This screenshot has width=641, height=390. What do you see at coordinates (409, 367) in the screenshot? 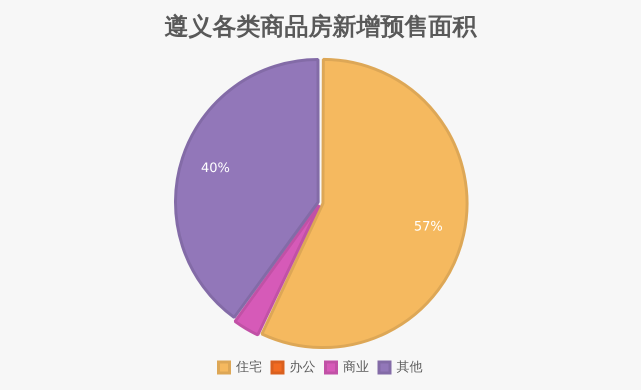
I see `legend-label: 其他` at bounding box center [409, 367].